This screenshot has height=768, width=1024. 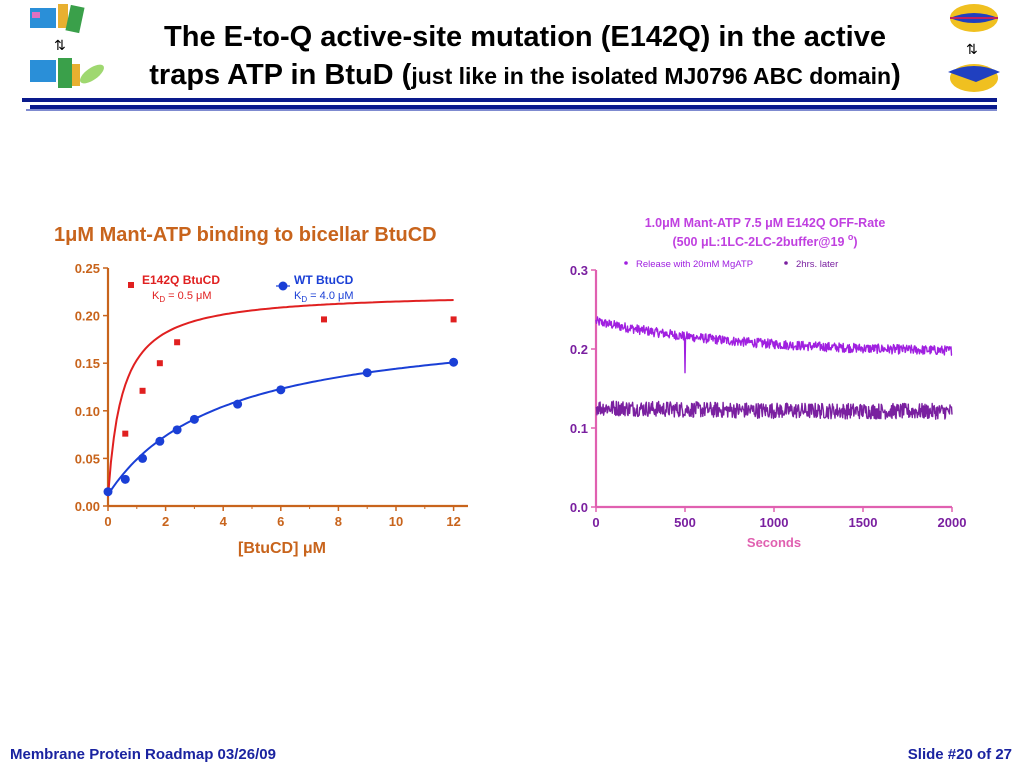 I want to click on legend-e142q-kd: KD = 0.5 μM, so click(x=182, y=297).